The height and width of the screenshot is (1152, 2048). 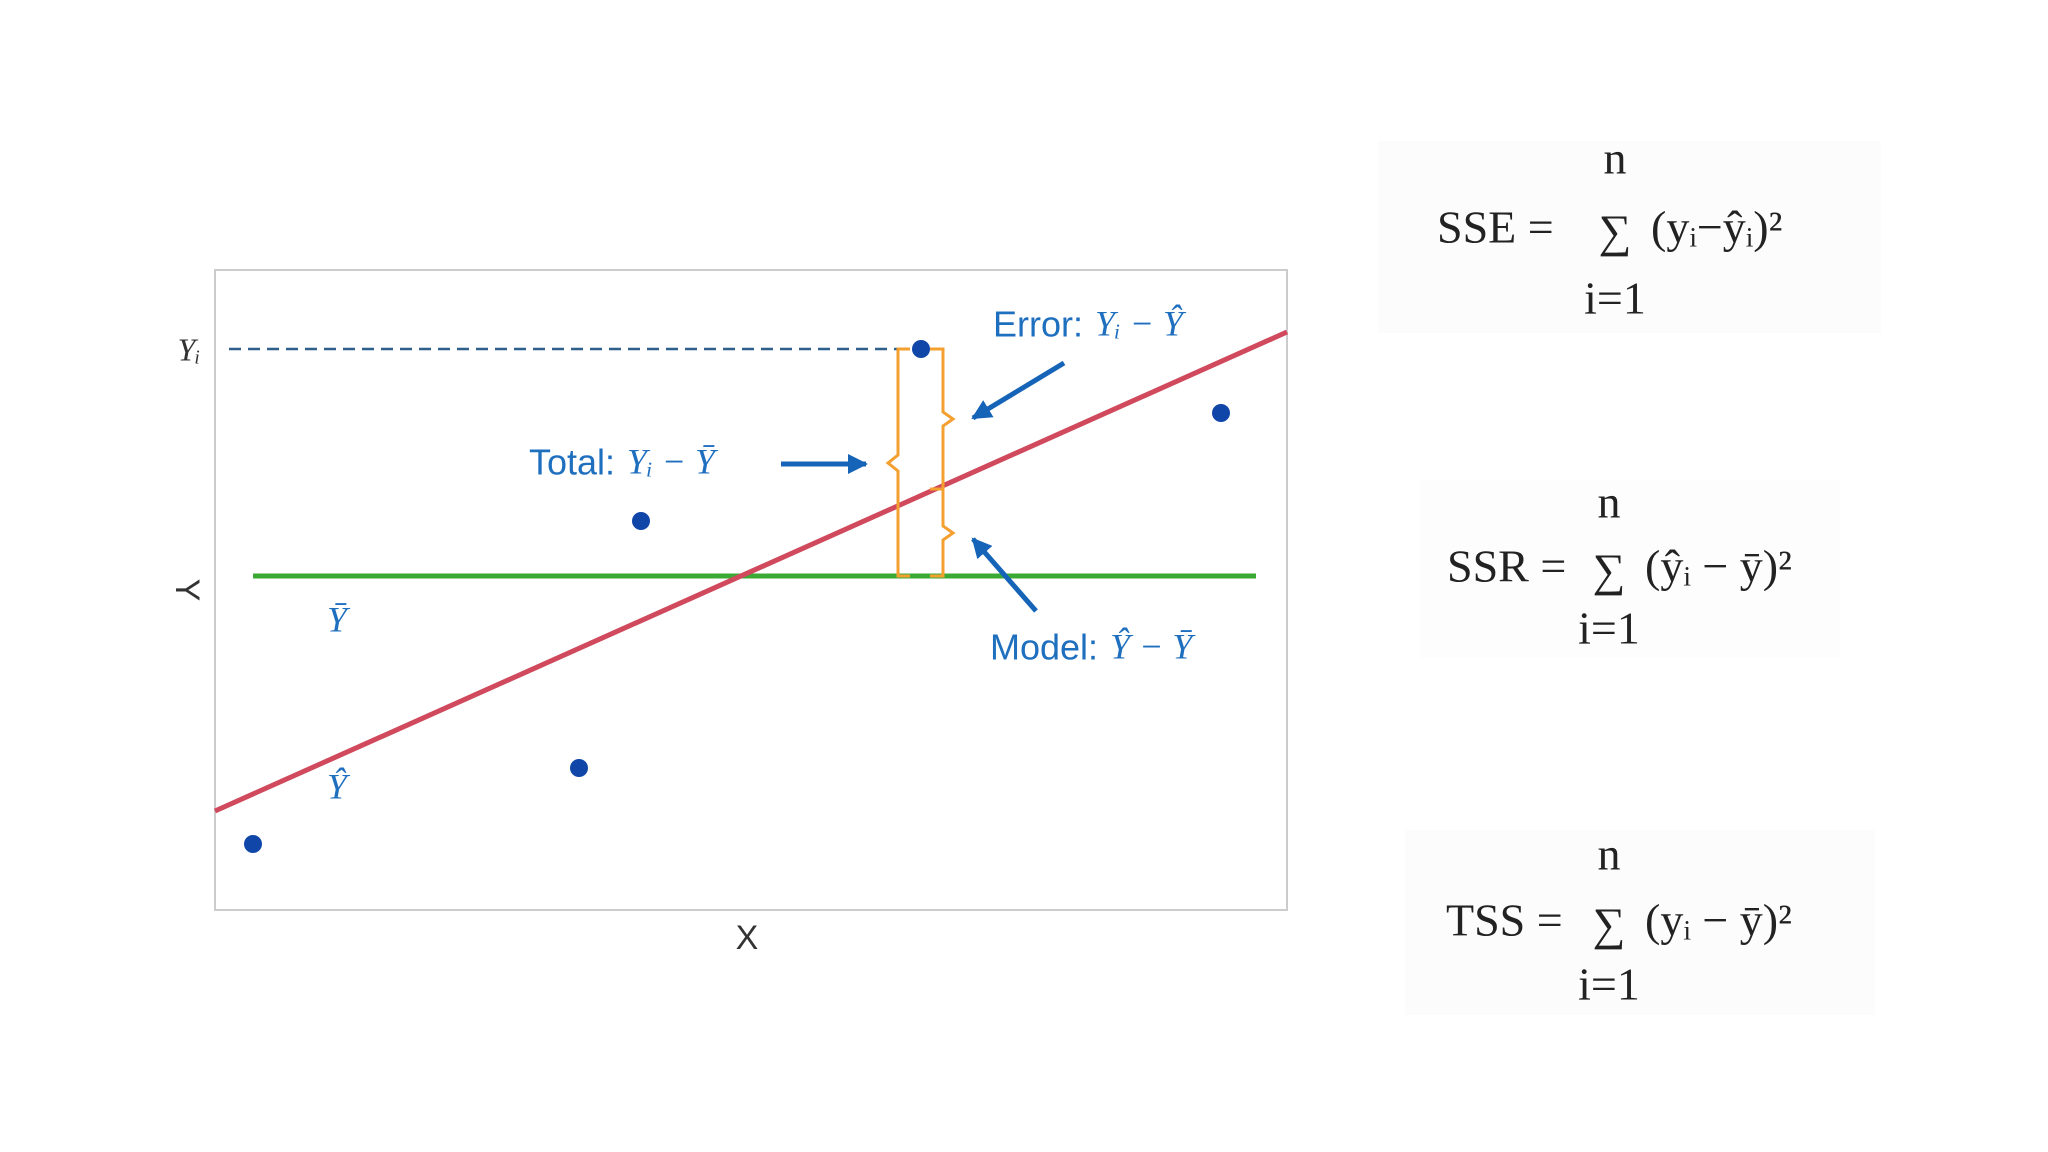 What do you see at coordinates (1153, 646) in the screenshot?
I see `model-expr: Ŷ − Ȳ` at bounding box center [1153, 646].